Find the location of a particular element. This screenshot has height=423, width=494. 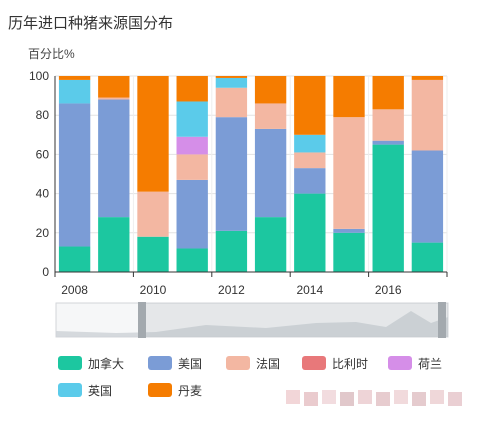

legend-label: 英国 is located at coordinates (100, 391).